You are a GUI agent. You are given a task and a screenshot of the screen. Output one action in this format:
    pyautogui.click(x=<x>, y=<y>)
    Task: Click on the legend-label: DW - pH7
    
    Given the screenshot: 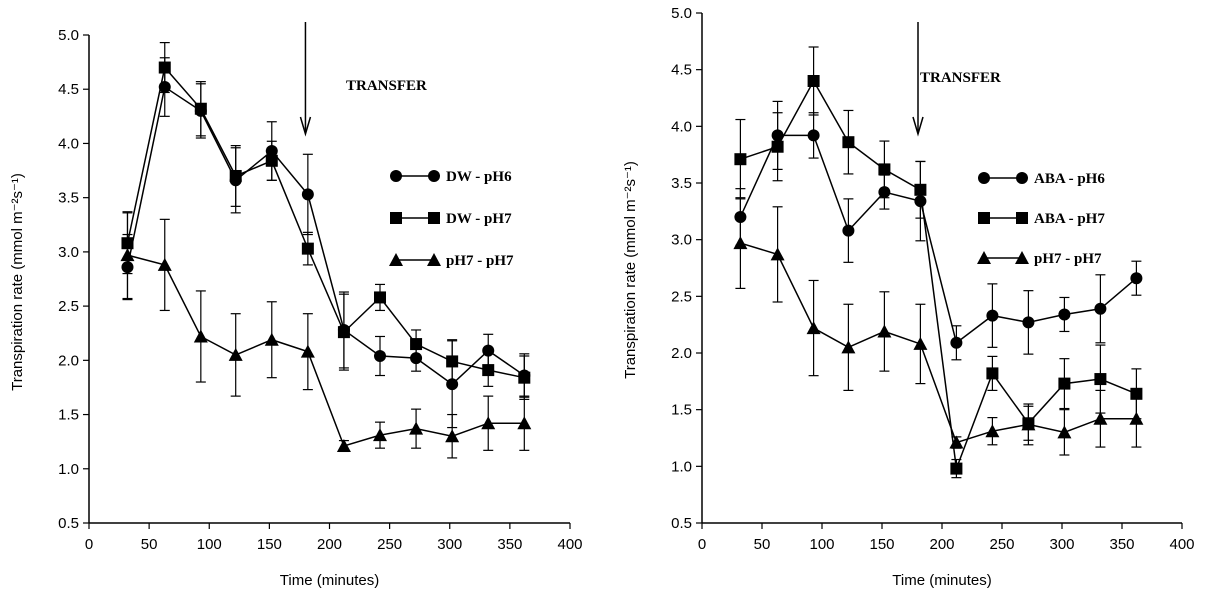 What is the action you would take?
    pyautogui.click(x=479, y=219)
    